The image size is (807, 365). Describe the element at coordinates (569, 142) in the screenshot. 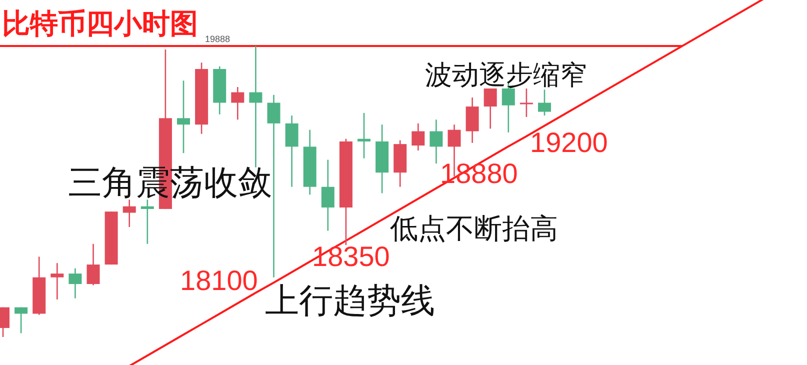

I see `annotation: 19200` at that location.